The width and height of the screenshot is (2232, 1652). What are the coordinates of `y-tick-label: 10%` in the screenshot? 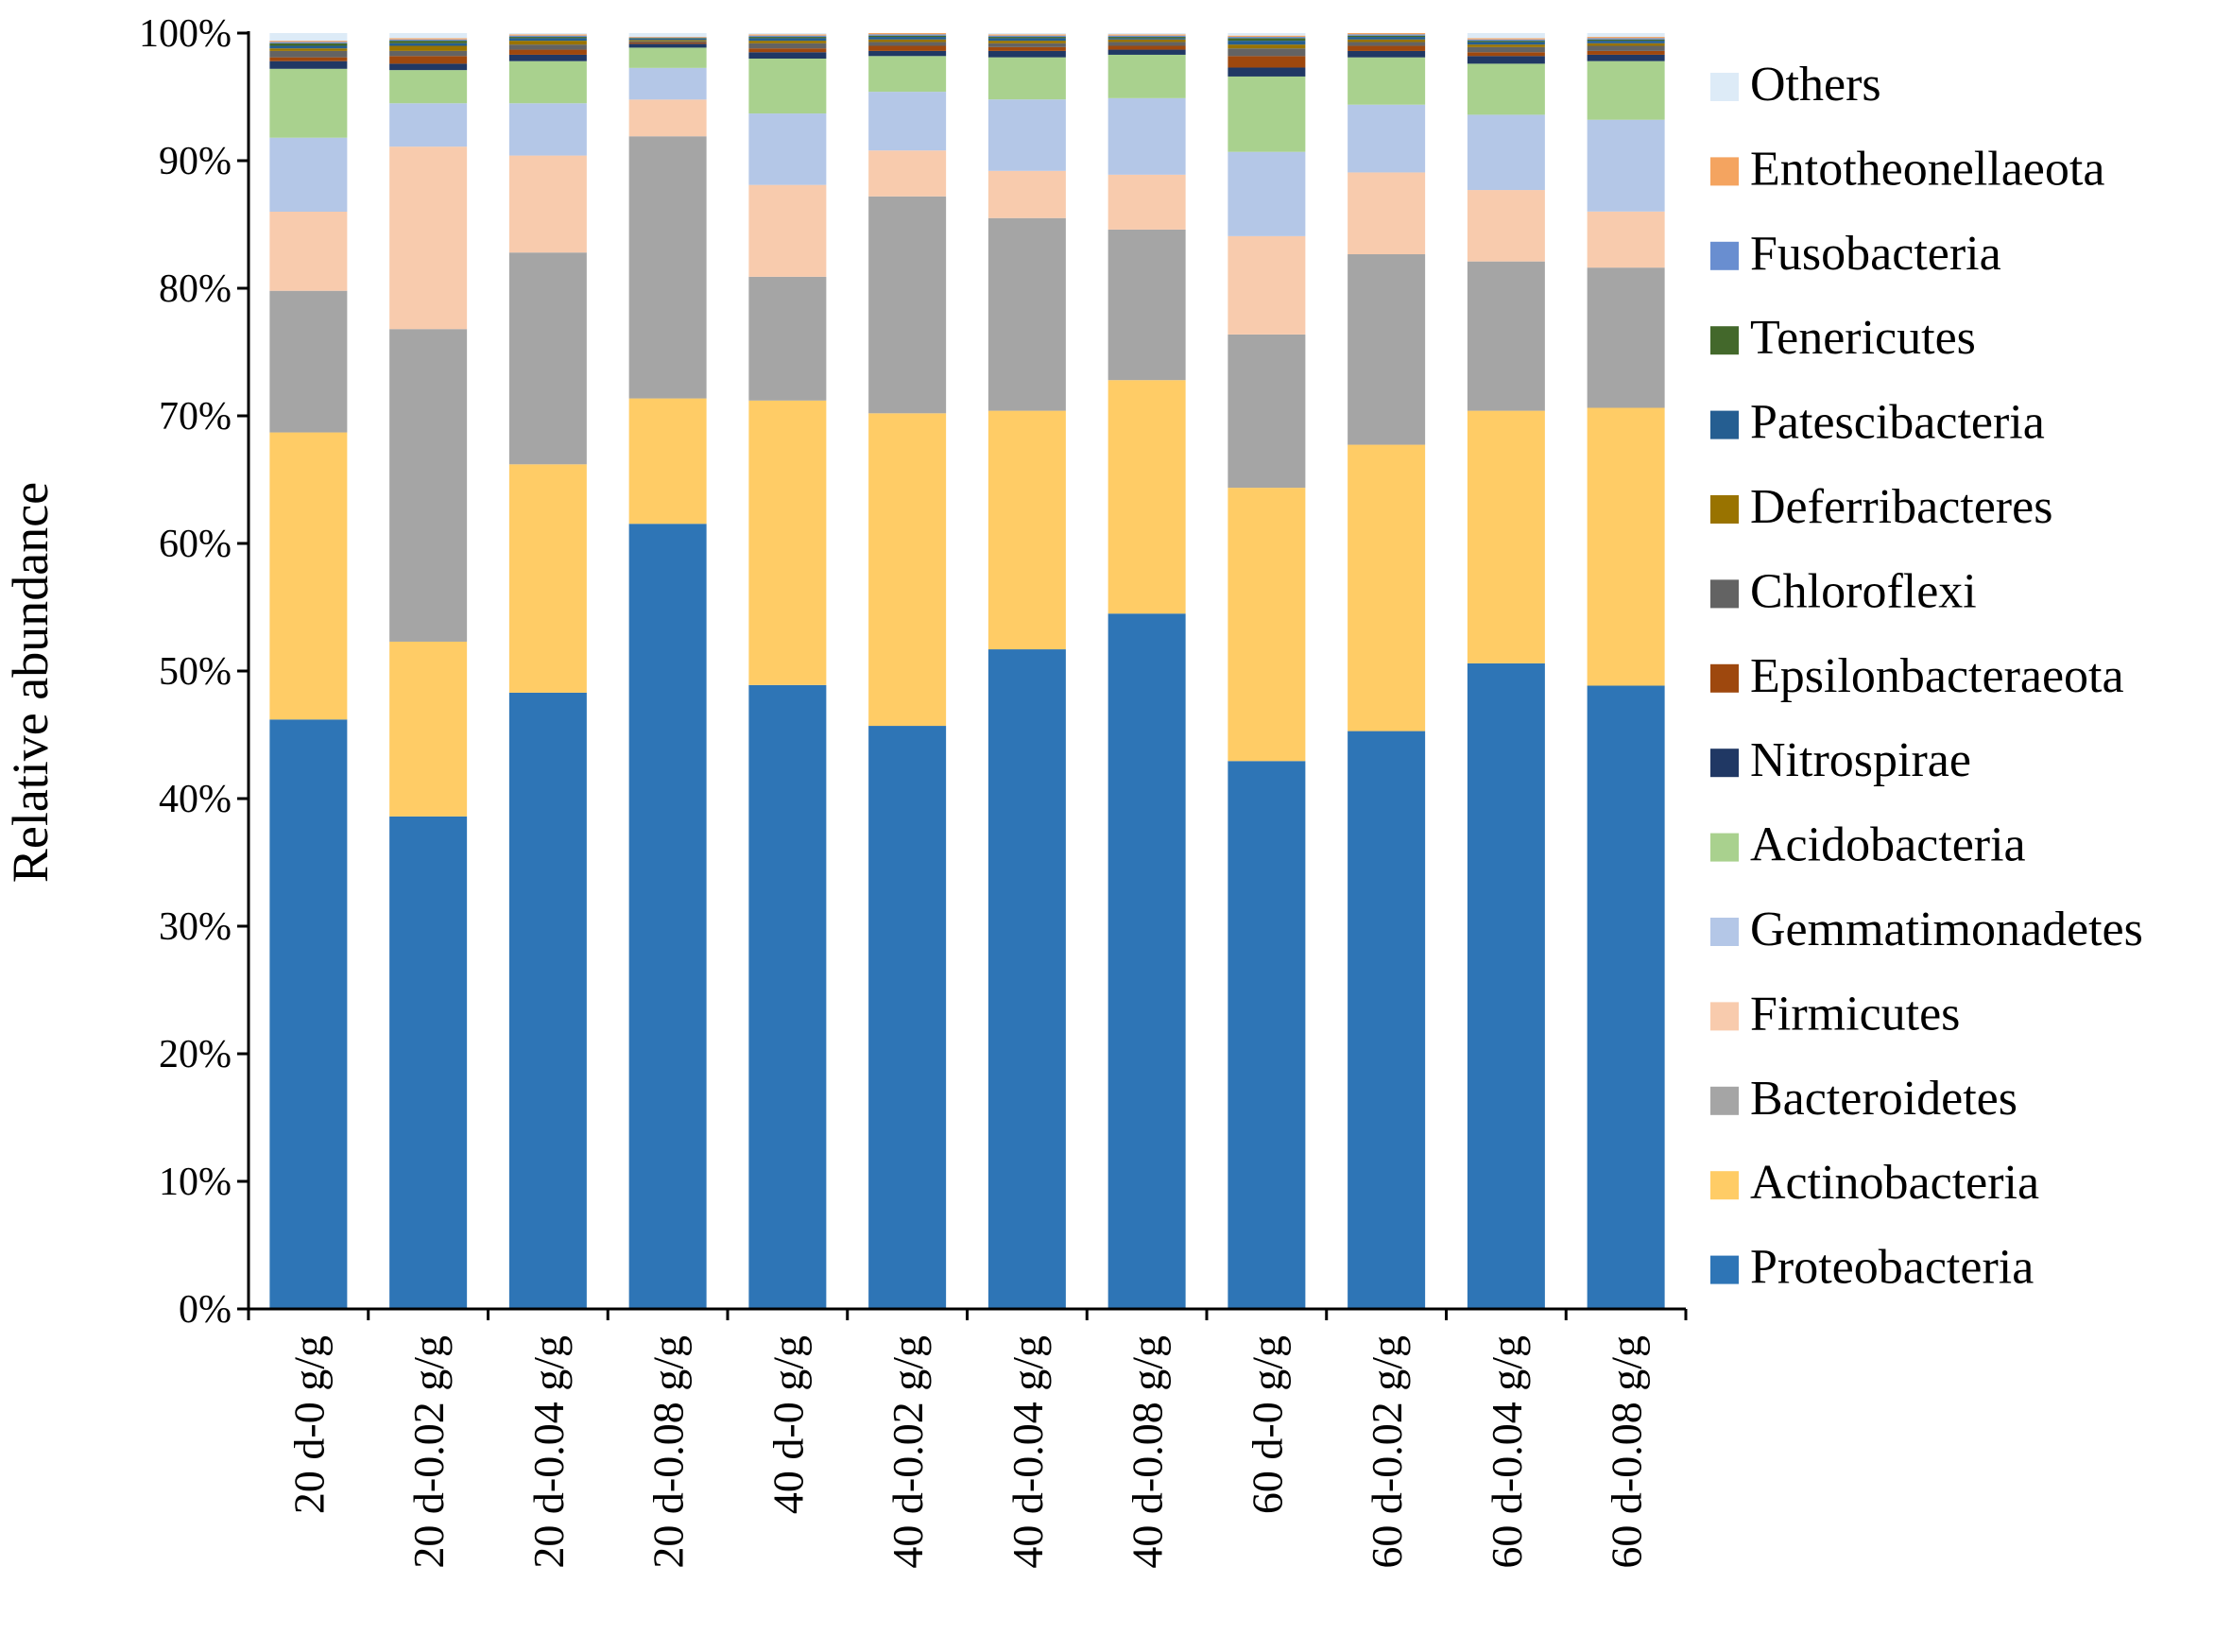 It's located at (195, 1182).